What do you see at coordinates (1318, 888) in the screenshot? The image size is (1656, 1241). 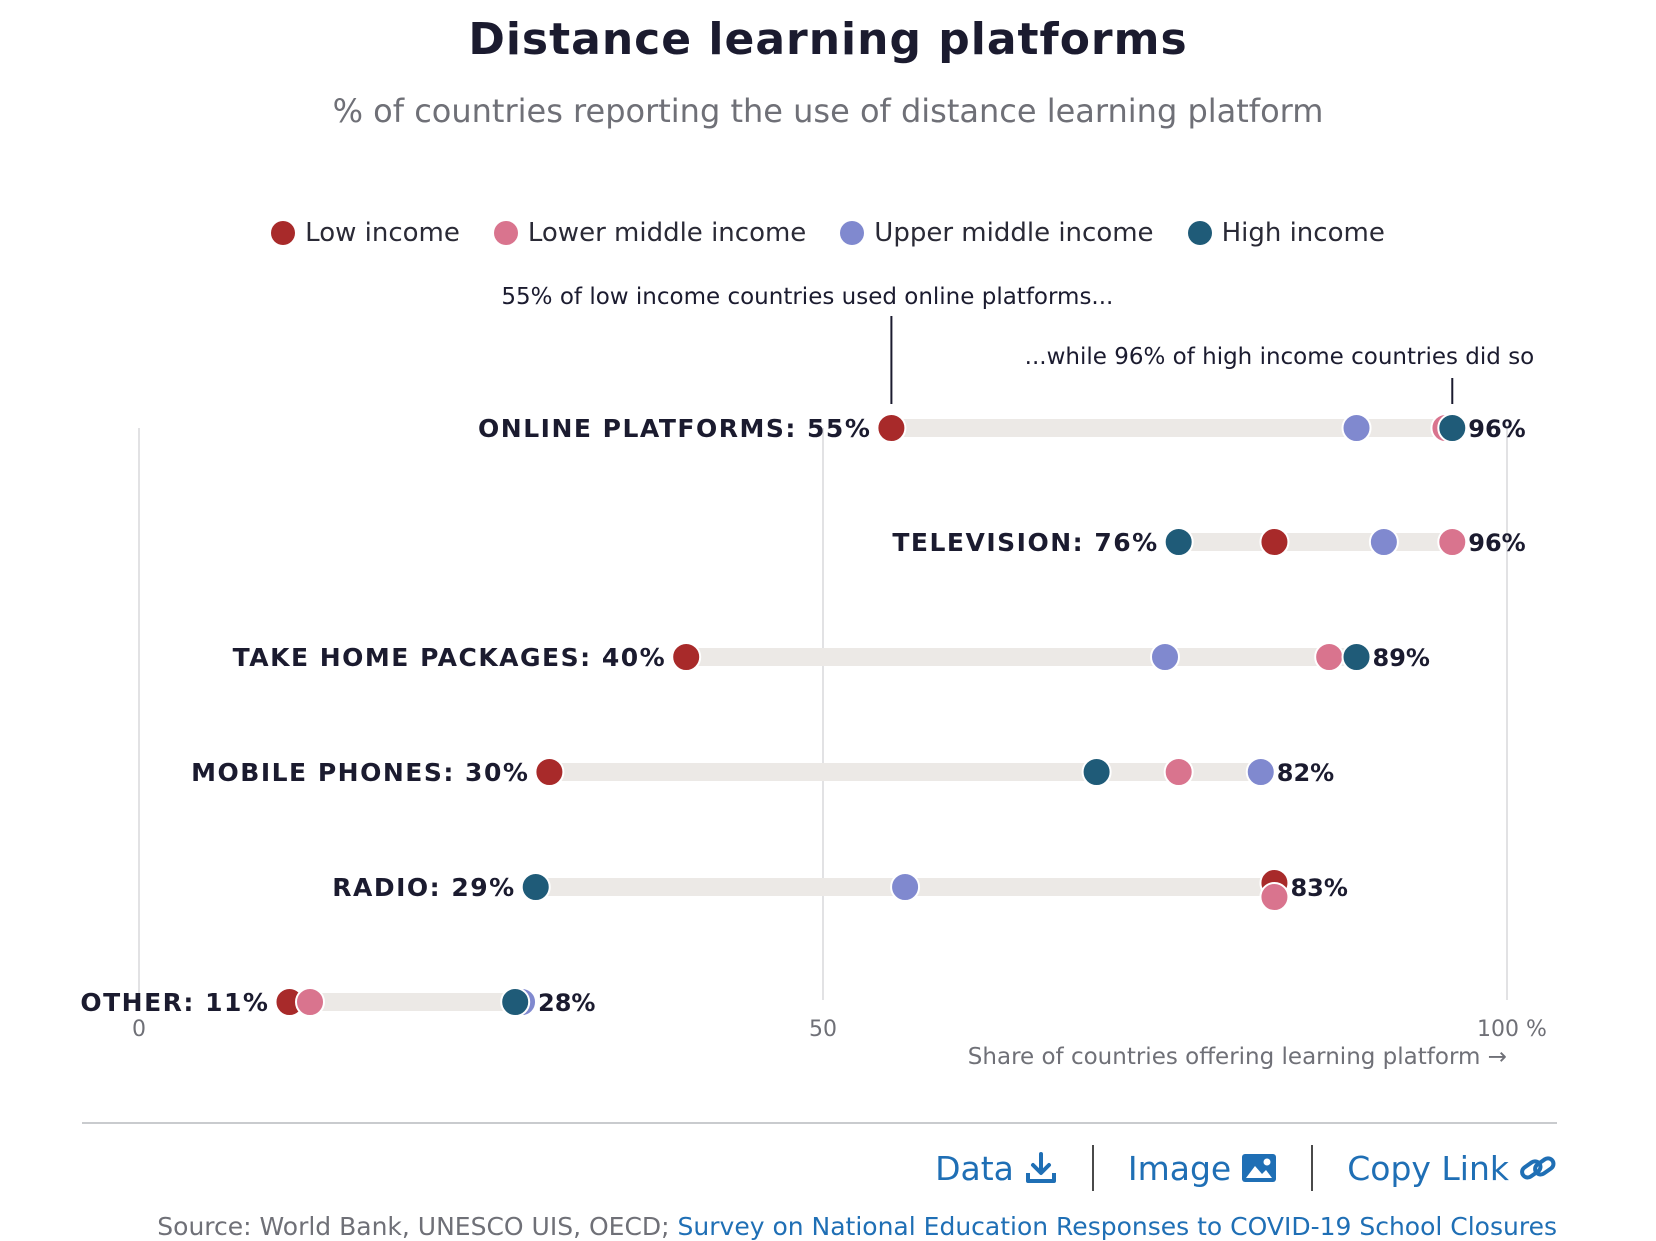 I see `max-value-label: 83%` at bounding box center [1318, 888].